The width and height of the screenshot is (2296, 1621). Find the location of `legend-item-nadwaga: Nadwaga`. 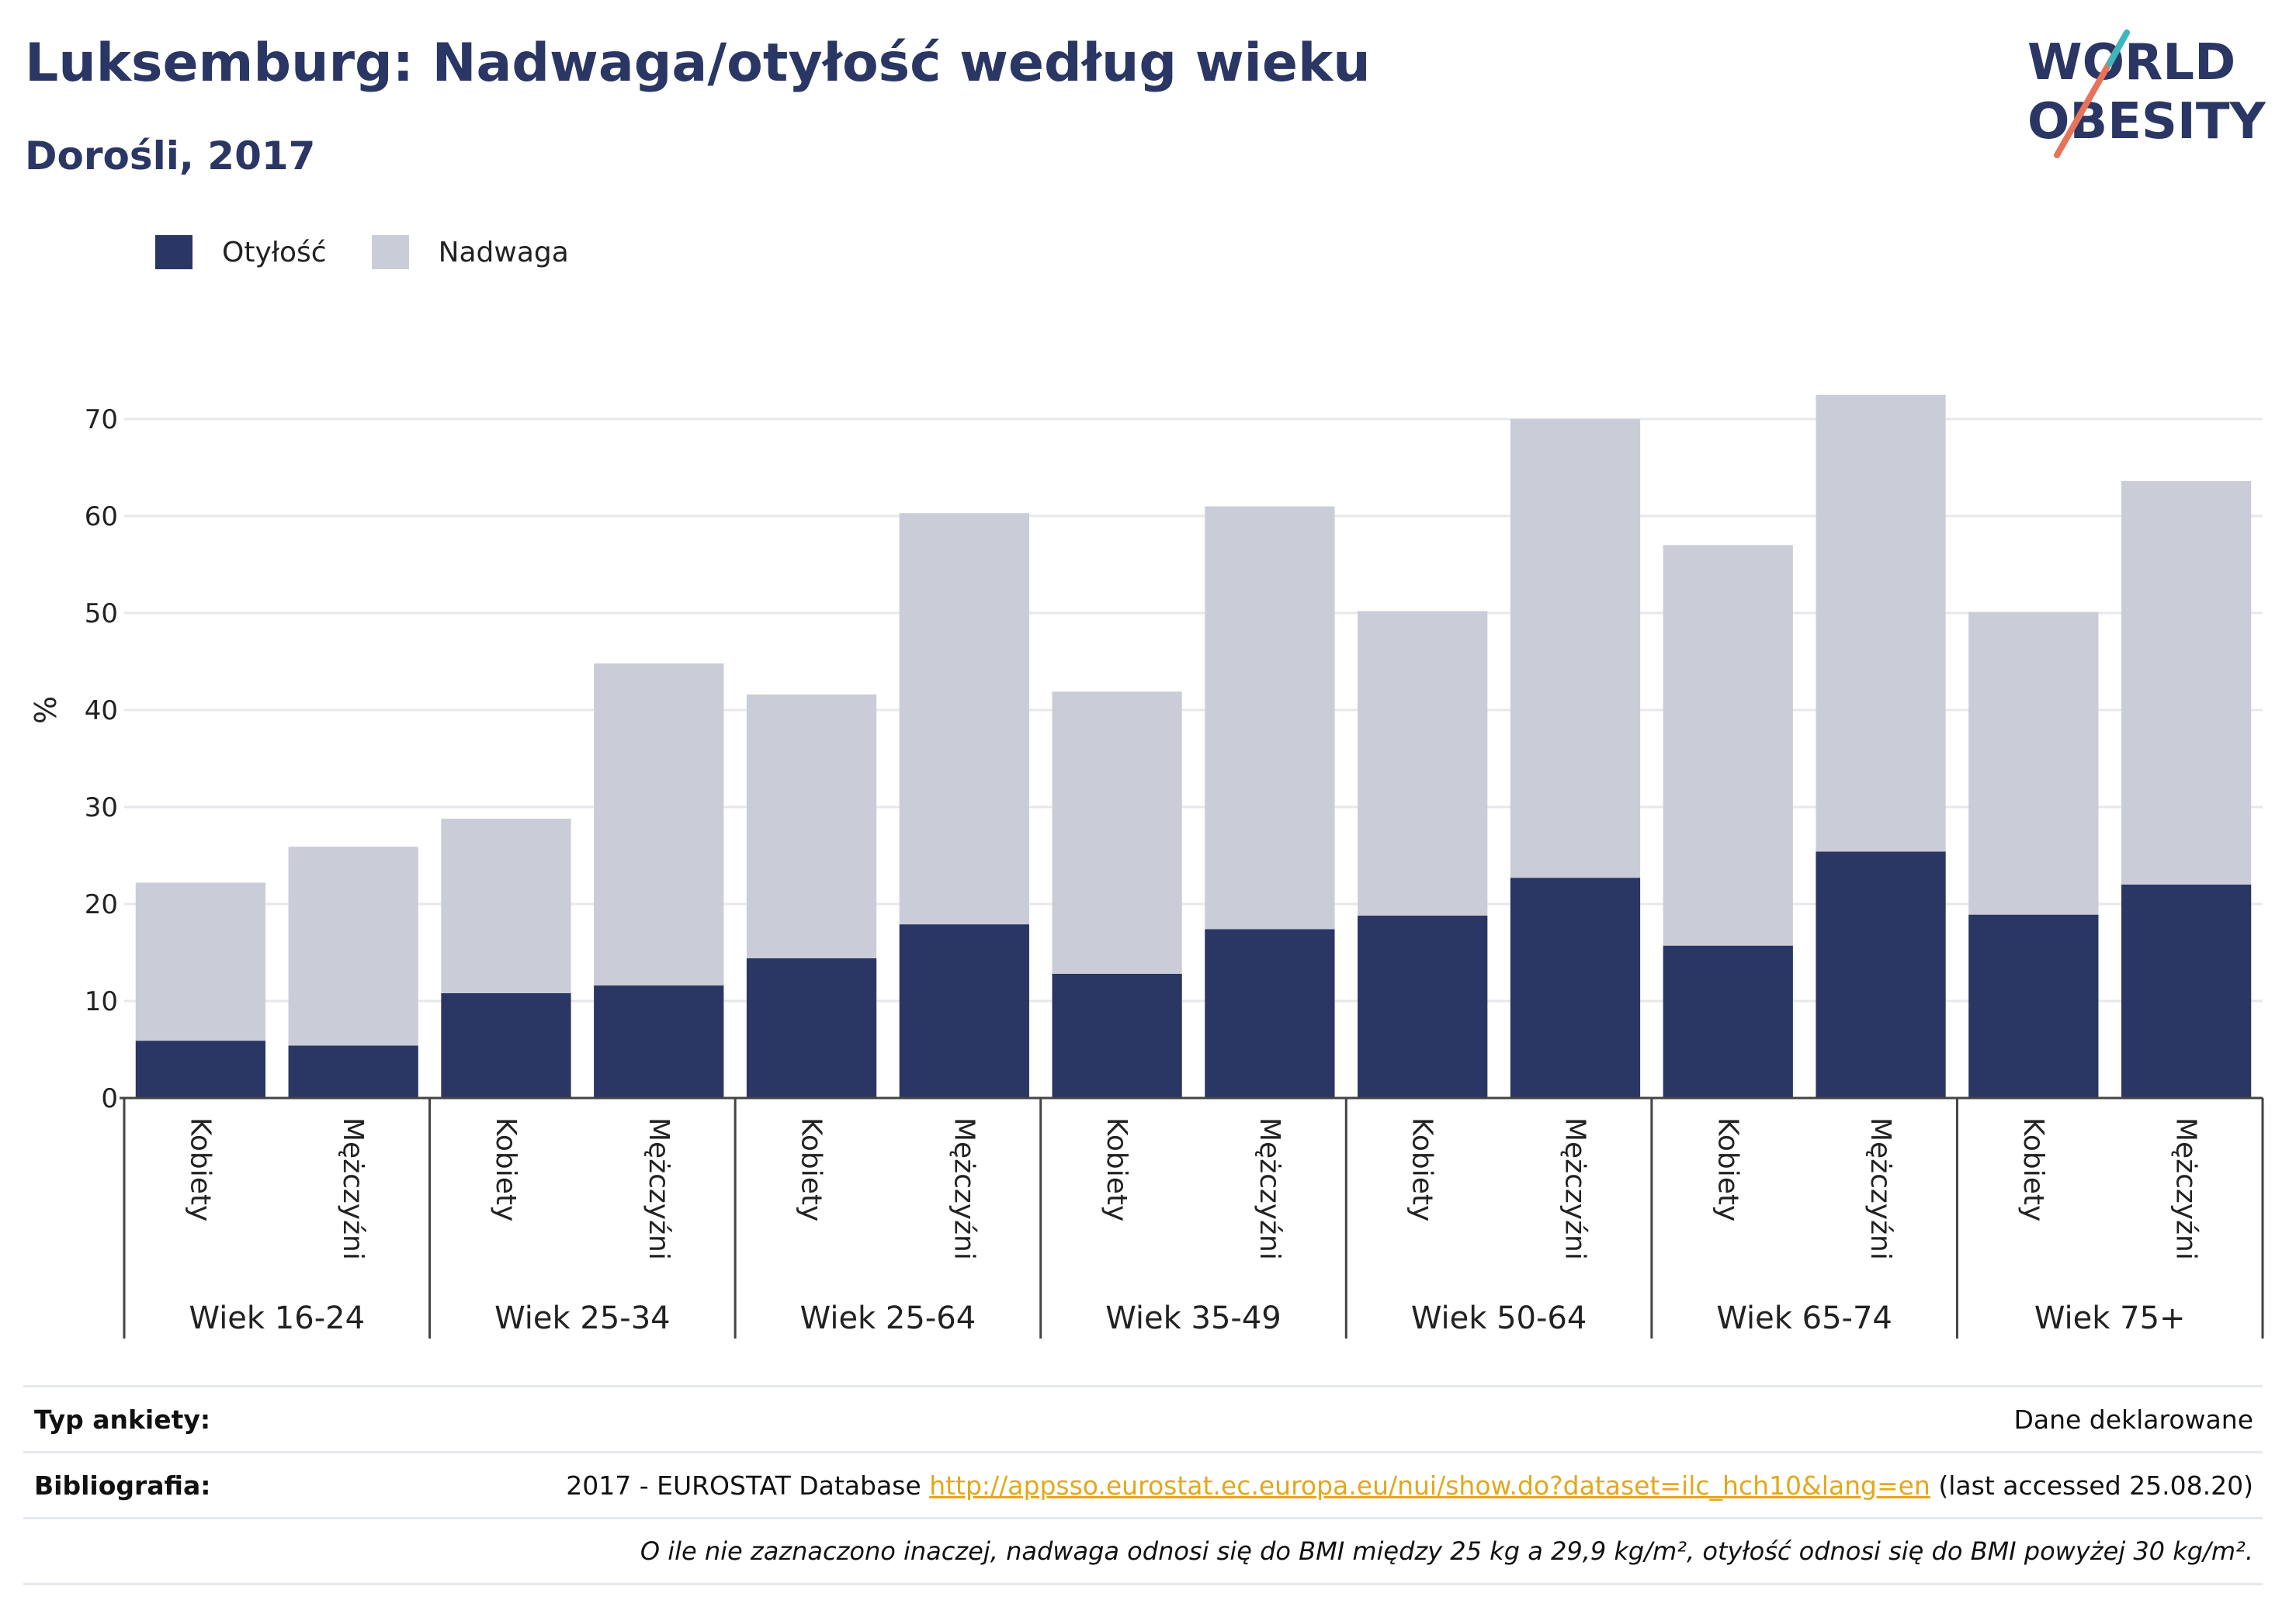

legend-item-nadwaga: Nadwaga is located at coordinates (470, 252).